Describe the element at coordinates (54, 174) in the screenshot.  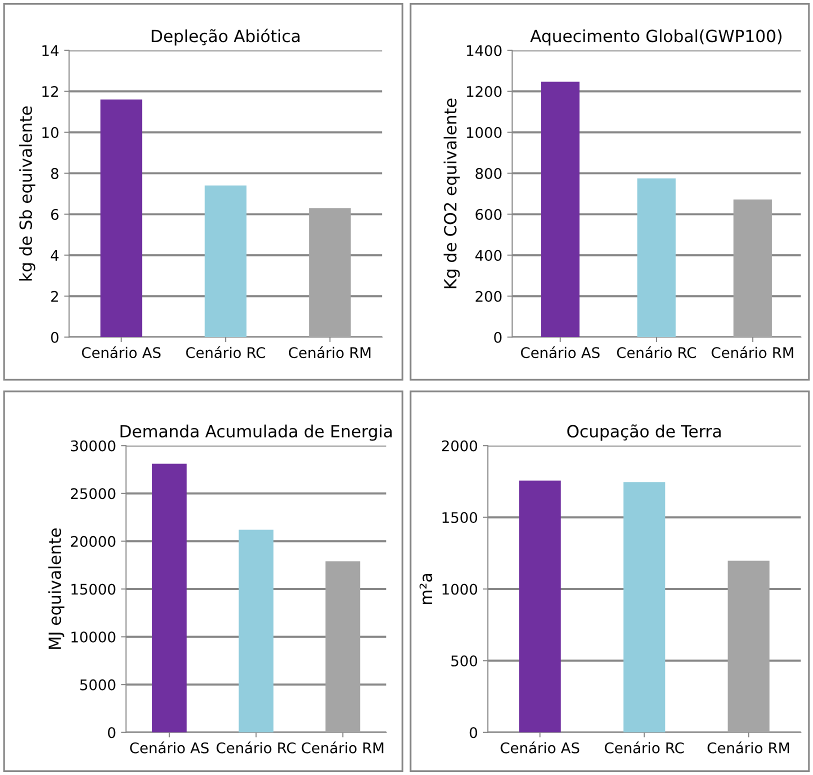
I see `y-tick-label: 8` at that location.